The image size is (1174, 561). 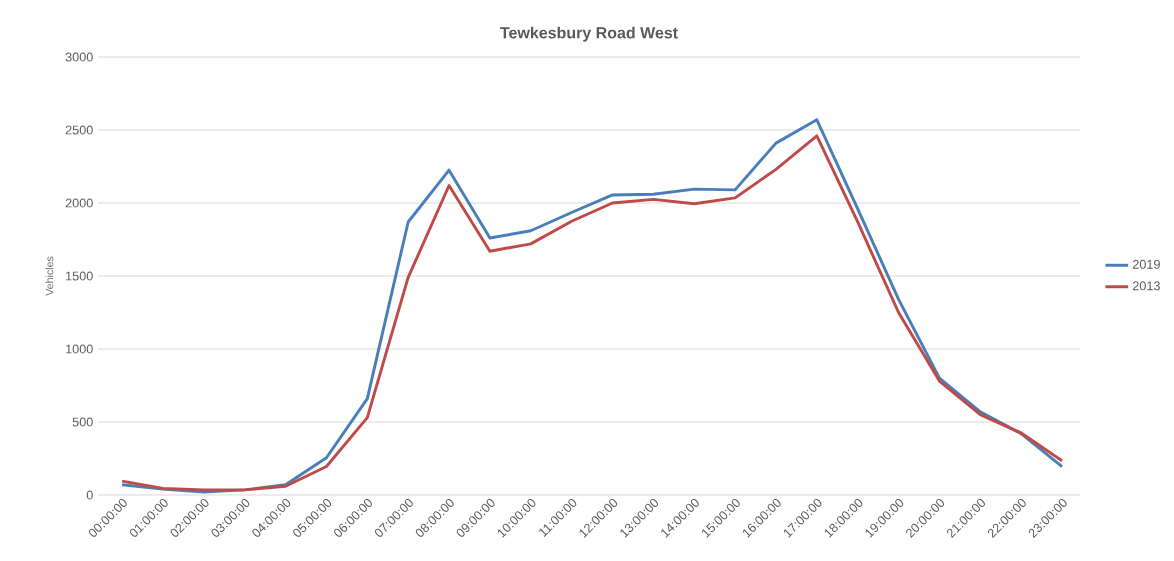 What do you see at coordinates (1146, 286) in the screenshot?
I see `legend-label: 2013` at bounding box center [1146, 286].